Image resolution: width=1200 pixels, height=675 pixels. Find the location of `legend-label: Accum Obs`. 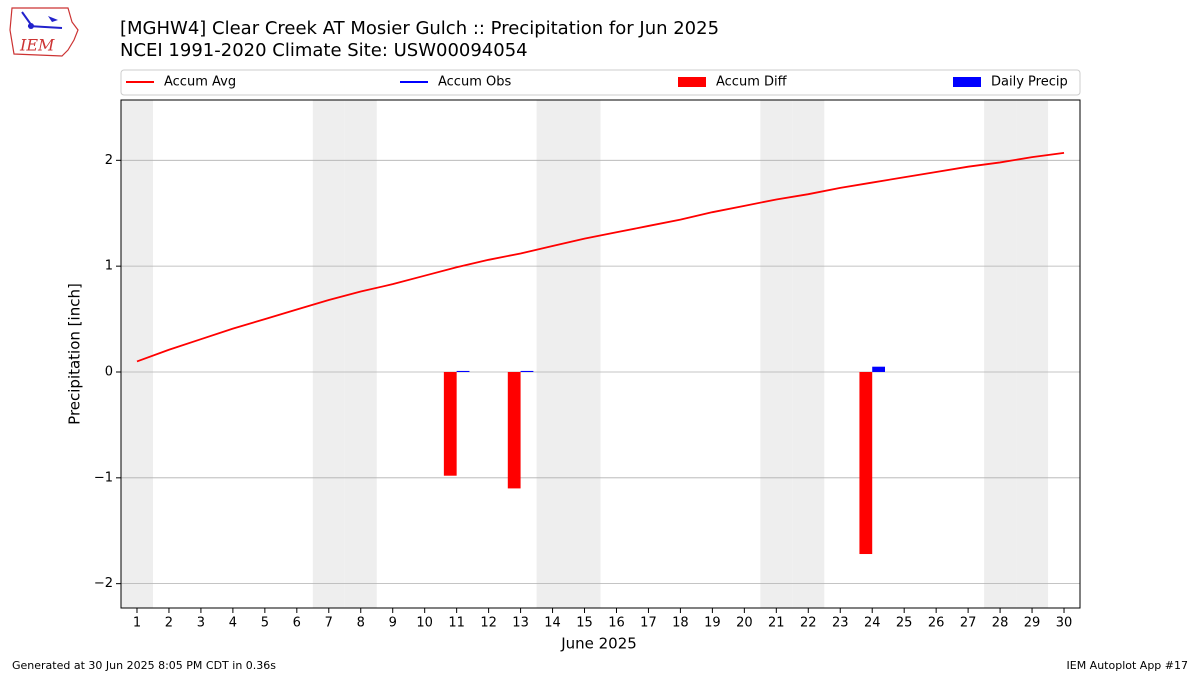

legend-label: Accum Obs is located at coordinates (474, 82).